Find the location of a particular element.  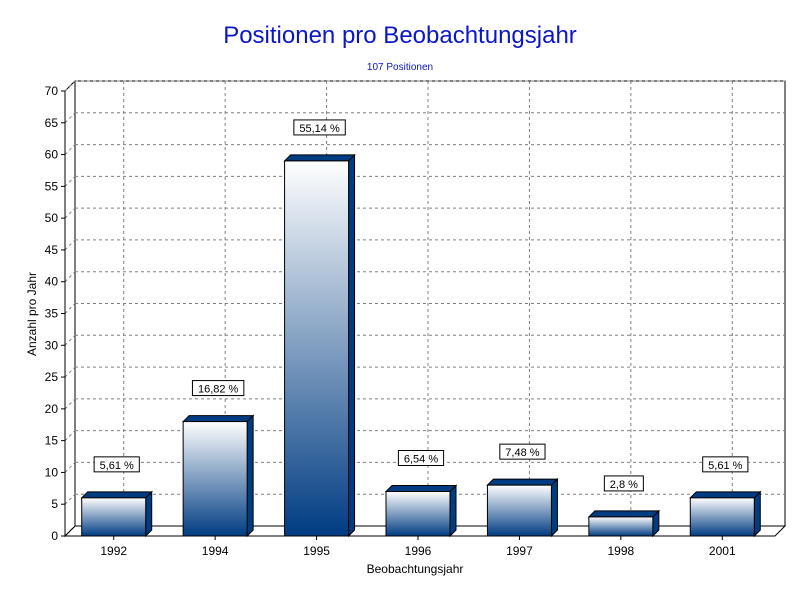

y-tick-label: 50 is located at coordinates (52, 218).